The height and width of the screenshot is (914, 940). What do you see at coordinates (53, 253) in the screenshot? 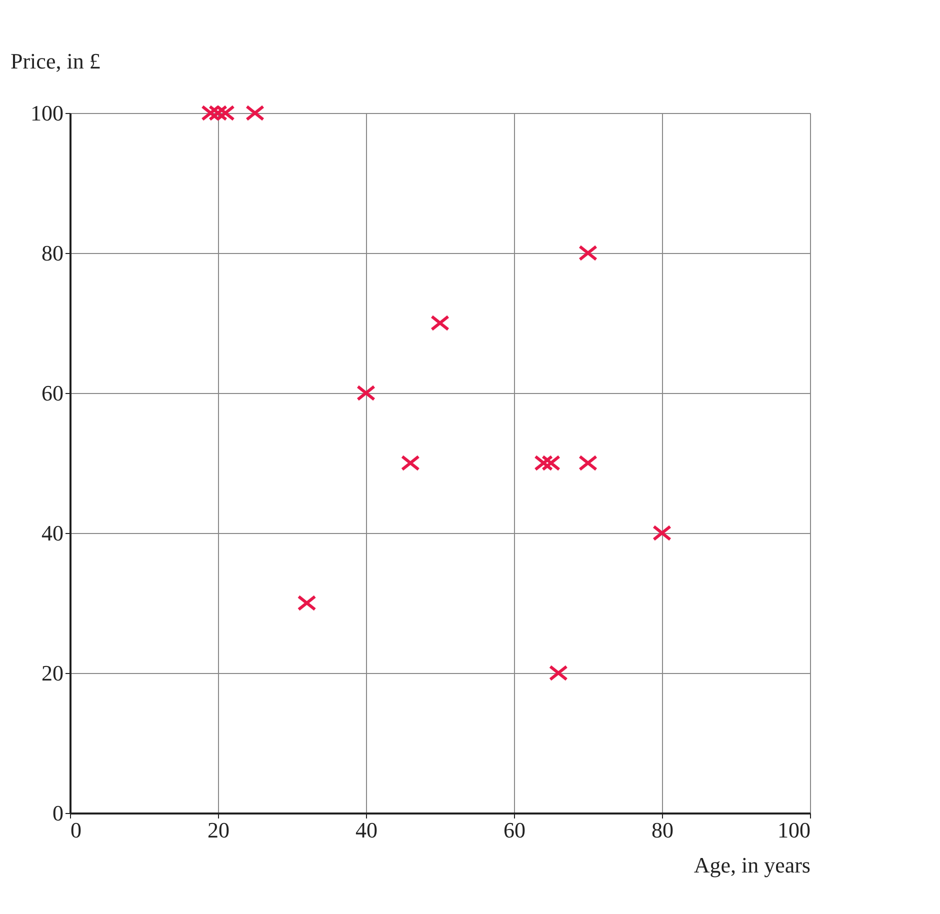
I see `y-tick-label: 80` at bounding box center [53, 253].